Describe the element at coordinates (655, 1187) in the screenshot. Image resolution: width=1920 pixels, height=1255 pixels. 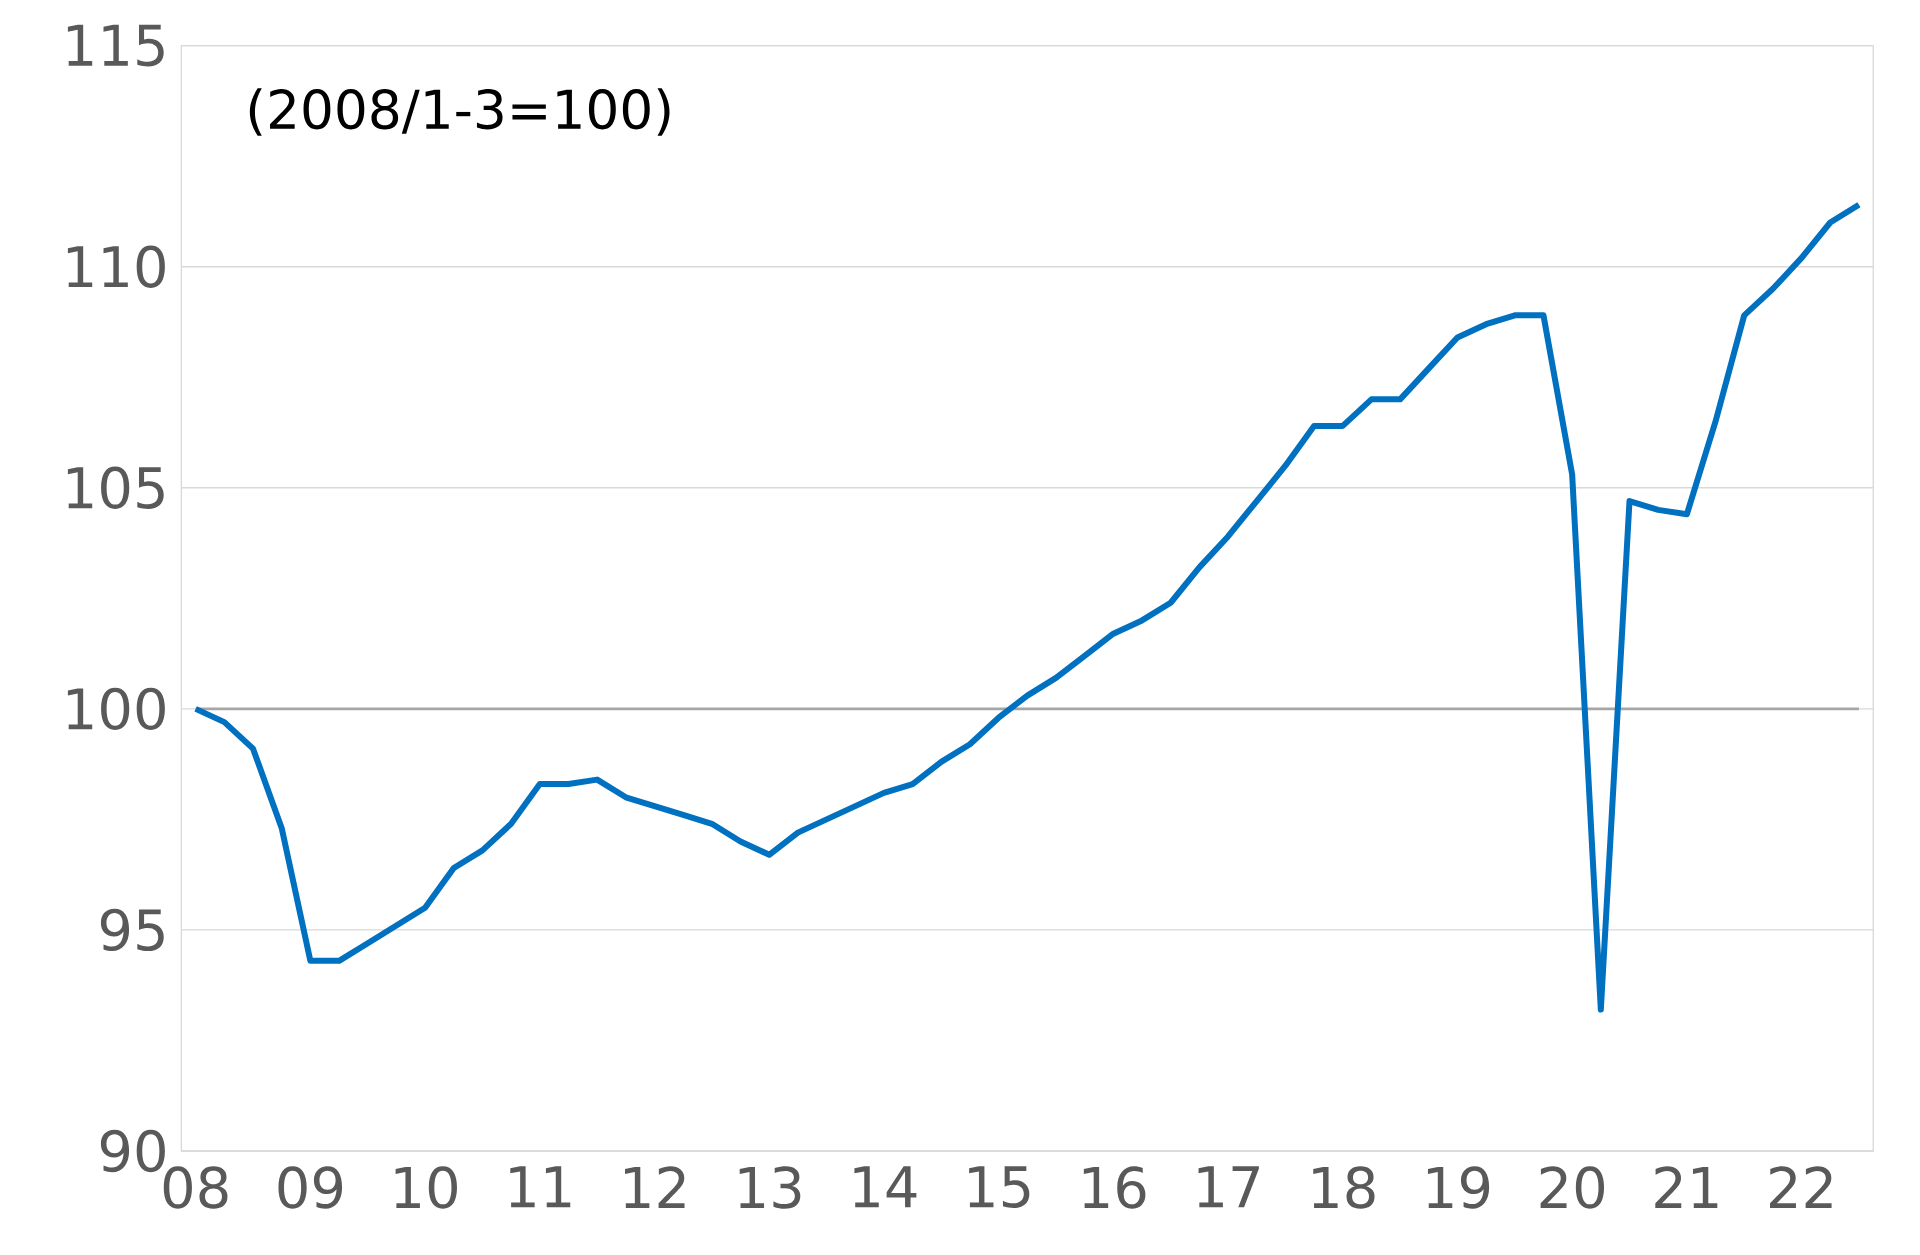
I see `x-tick-label: 12` at that location.